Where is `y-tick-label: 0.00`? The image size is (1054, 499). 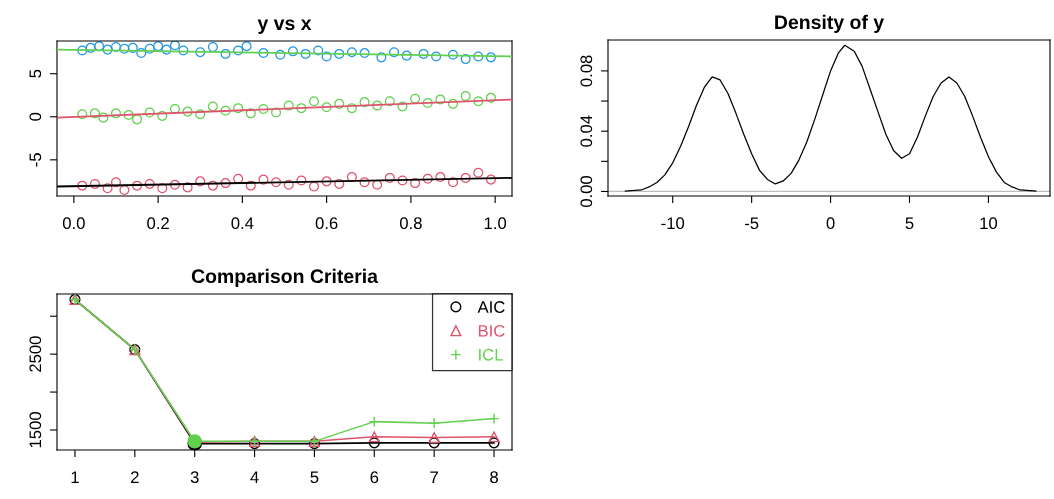
y-tick-label: 0.00 is located at coordinates (586, 191).